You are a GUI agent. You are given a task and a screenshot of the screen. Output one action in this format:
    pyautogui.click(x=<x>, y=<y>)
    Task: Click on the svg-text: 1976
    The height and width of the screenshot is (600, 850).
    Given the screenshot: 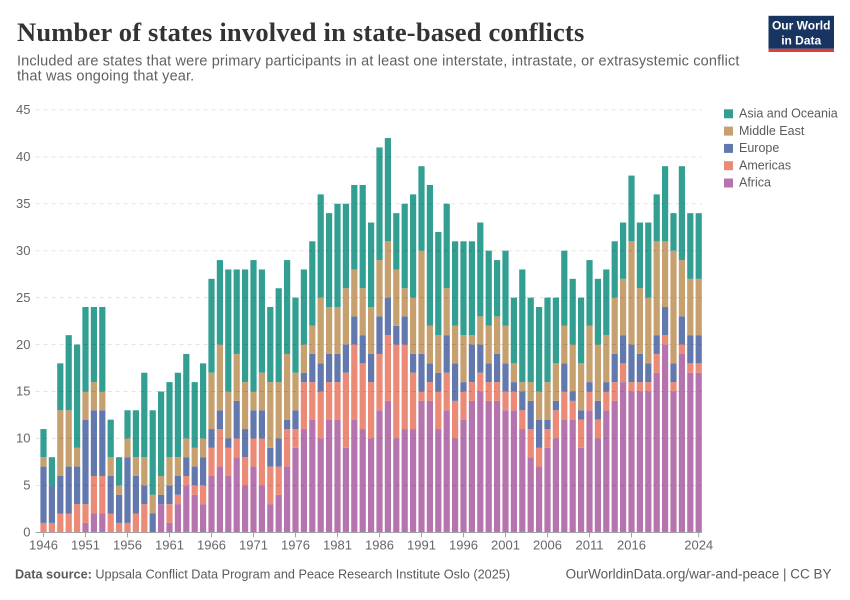 What is the action you would take?
    pyautogui.click(x=295, y=545)
    